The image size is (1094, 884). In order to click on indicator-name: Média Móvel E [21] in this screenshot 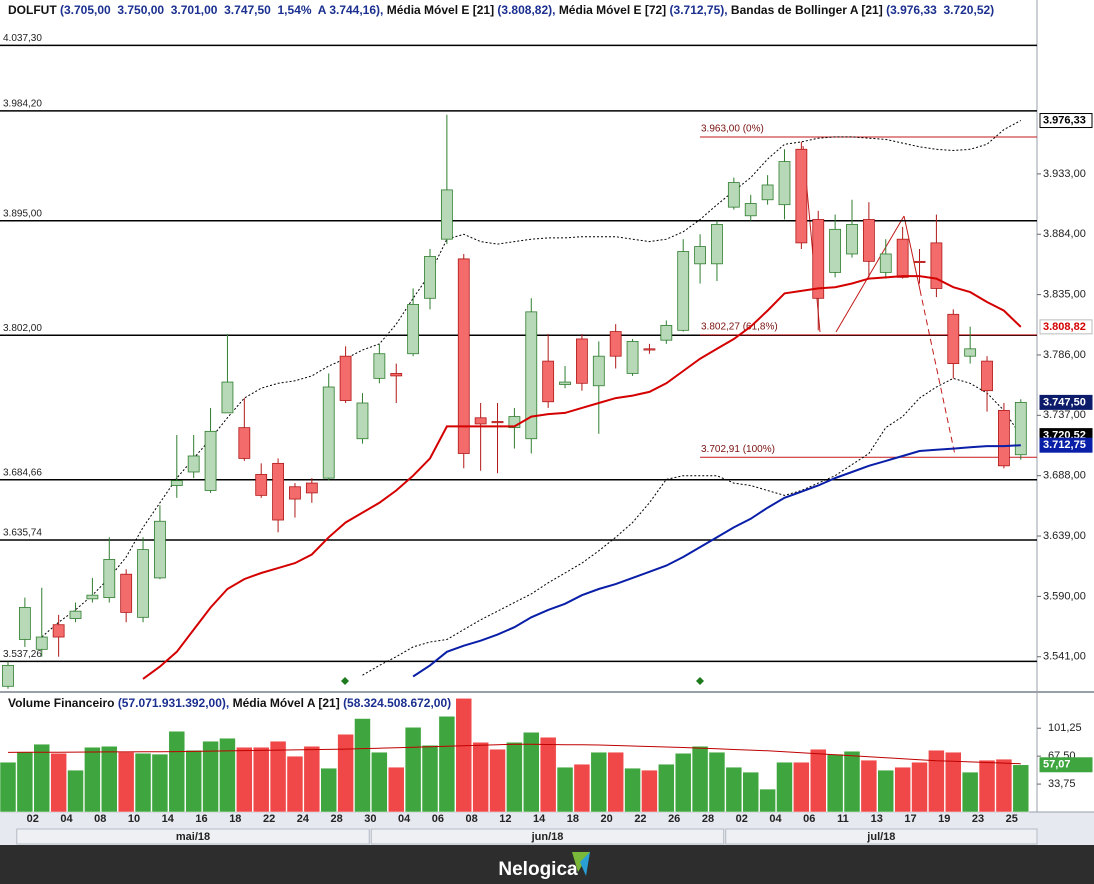, I will do `click(440, 10)`.